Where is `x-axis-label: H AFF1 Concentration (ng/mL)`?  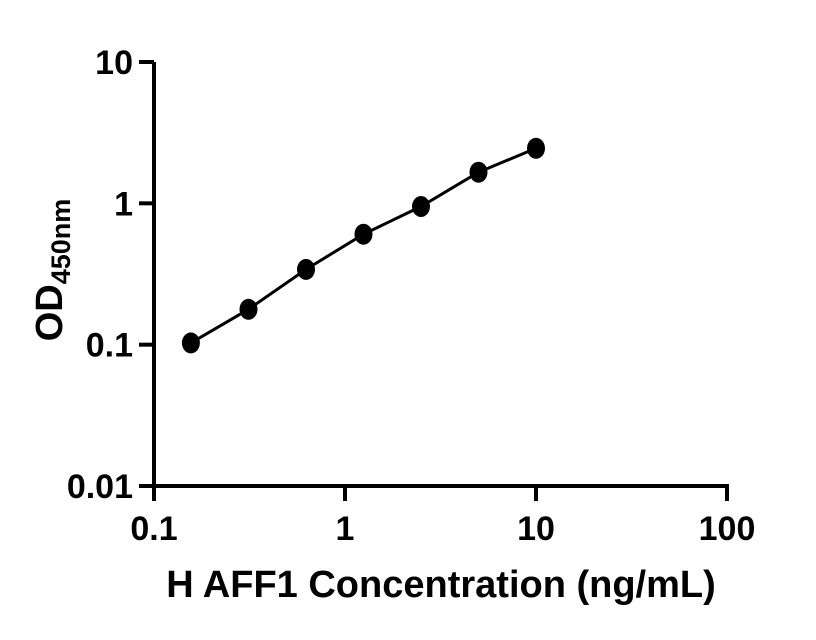
x-axis-label: H AFF1 Concentration (ng/mL) is located at coordinates (441, 585).